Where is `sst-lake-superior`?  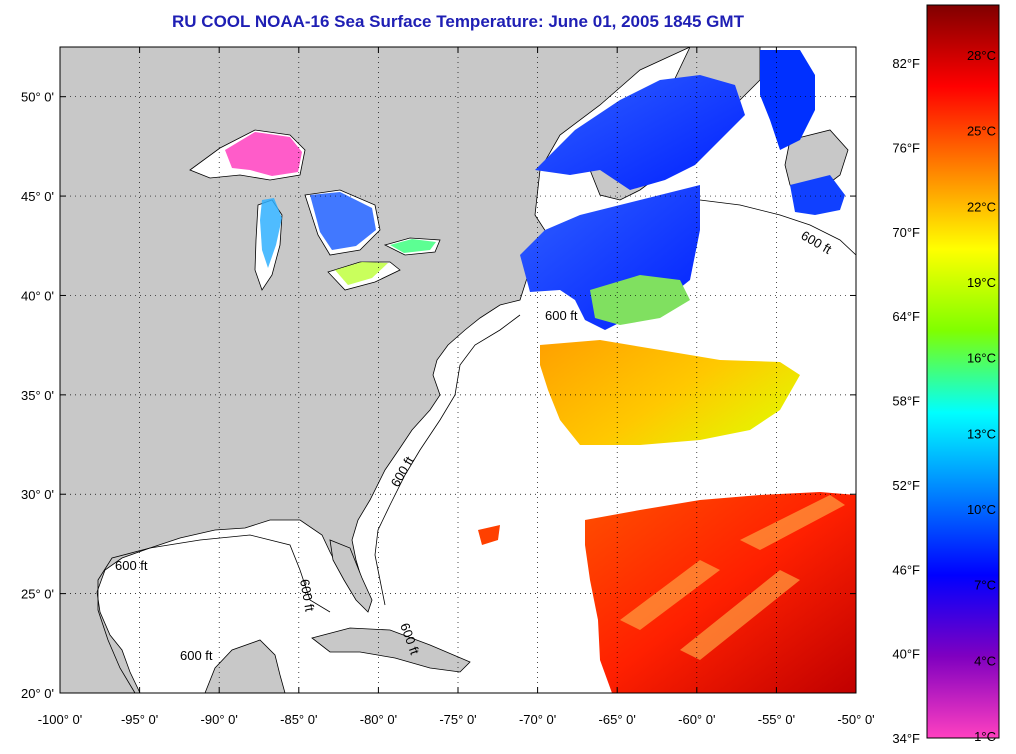
sst-lake-superior is located at coordinates (263, 154).